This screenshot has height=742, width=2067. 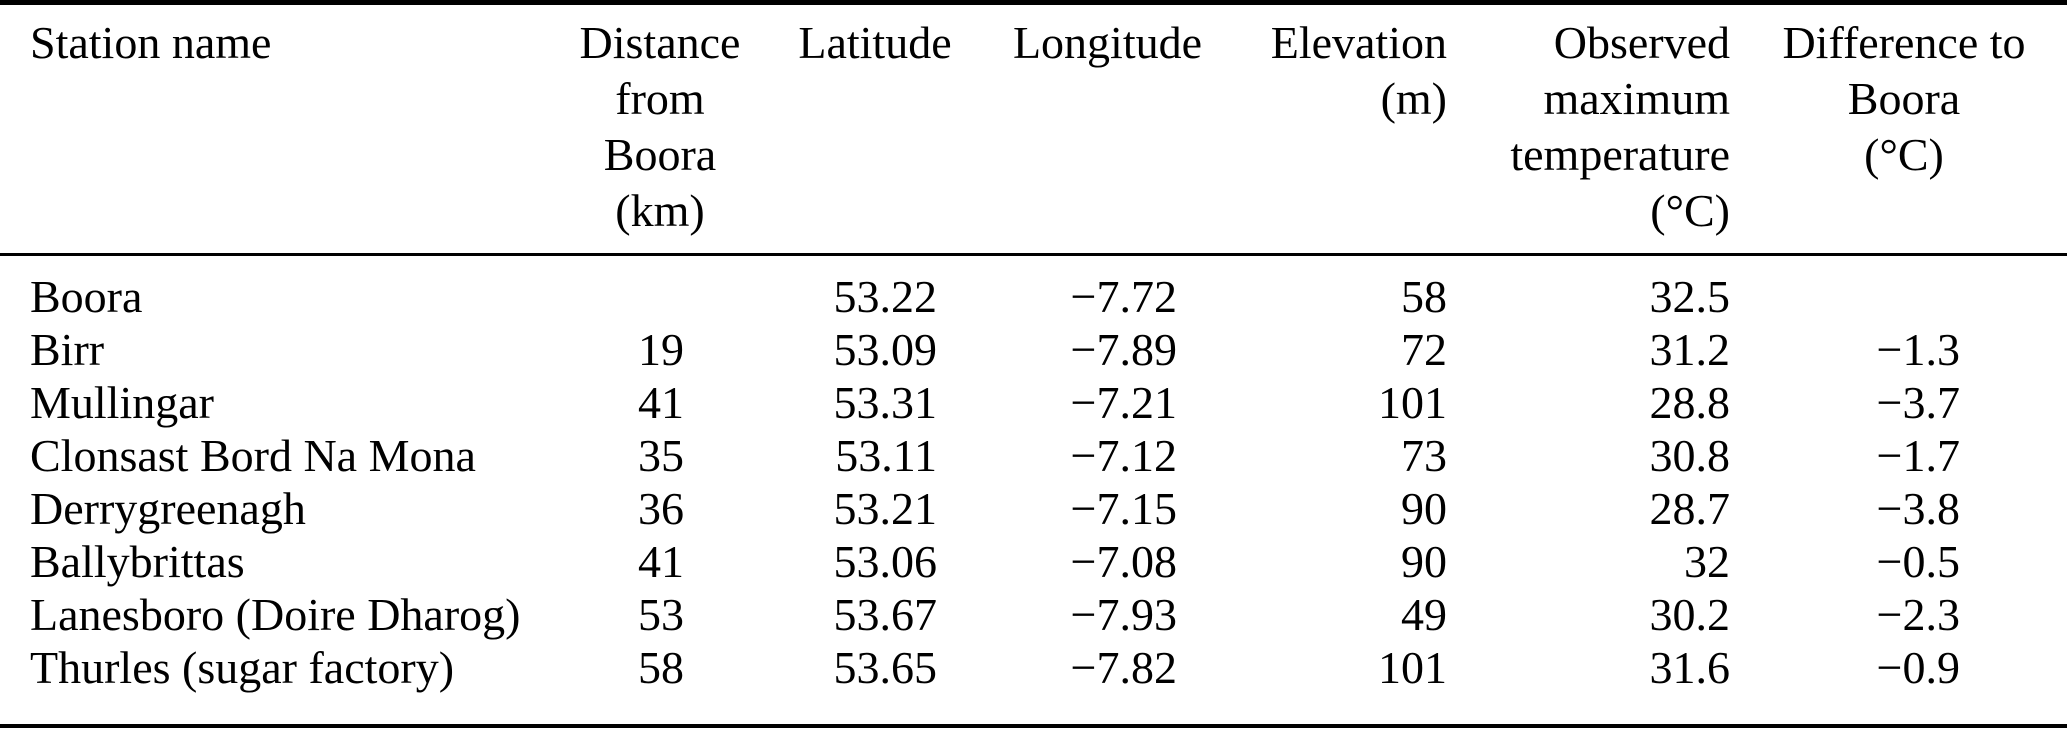 I want to click on col-header-station-name: Station name, so click(x=280, y=129).